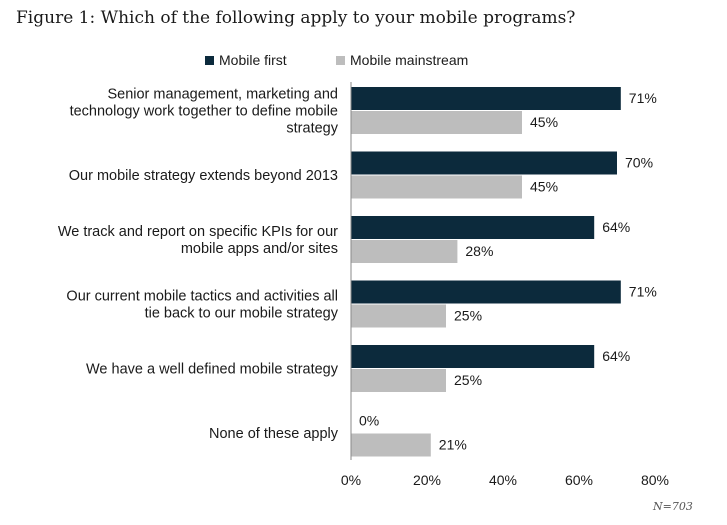 This screenshot has width=727, height=525. I want to click on x-tick-label: 40%, so click(503, 480).